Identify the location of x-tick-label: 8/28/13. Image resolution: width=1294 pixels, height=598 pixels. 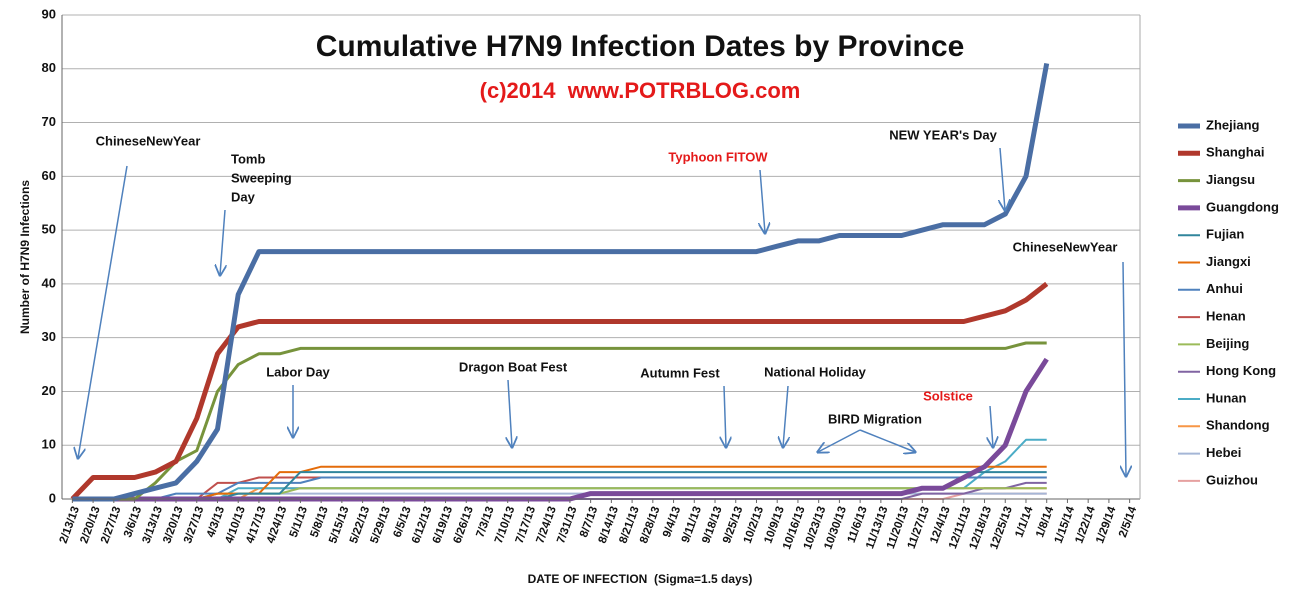
(650, 525).